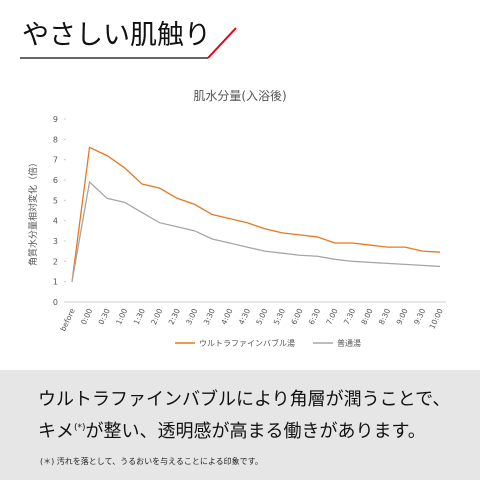 This screenshot has width=480, height=480. I want to click on y-tick-label: 1, so click(55, 282).